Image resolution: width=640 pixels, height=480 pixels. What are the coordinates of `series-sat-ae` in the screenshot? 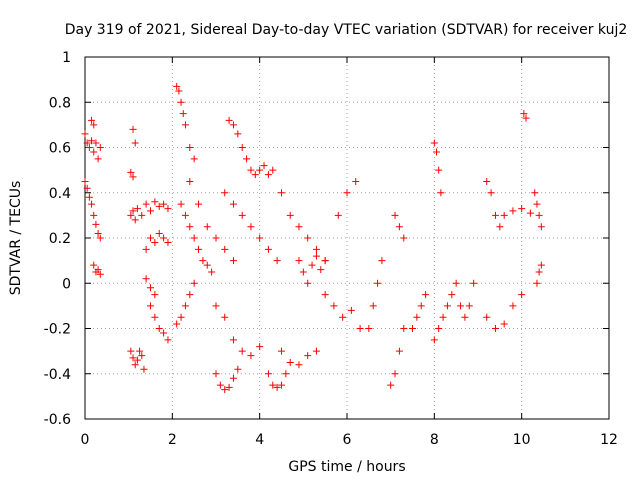 It's located at (443, 317).